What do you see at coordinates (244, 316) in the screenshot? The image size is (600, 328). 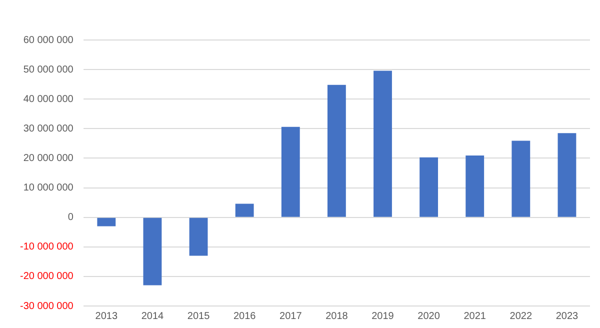 I see `x-tick-label: 2016` at bounding box center [244, 316].